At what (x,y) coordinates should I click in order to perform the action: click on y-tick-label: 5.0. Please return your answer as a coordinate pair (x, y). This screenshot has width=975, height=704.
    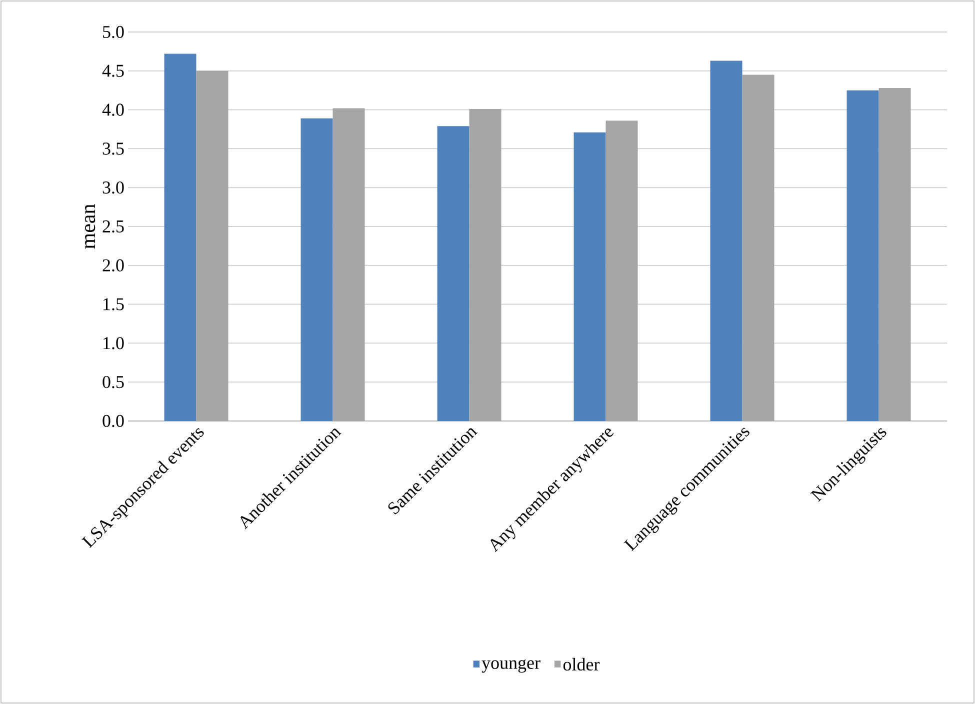
    Looking at the image, I should click on (113, 32).